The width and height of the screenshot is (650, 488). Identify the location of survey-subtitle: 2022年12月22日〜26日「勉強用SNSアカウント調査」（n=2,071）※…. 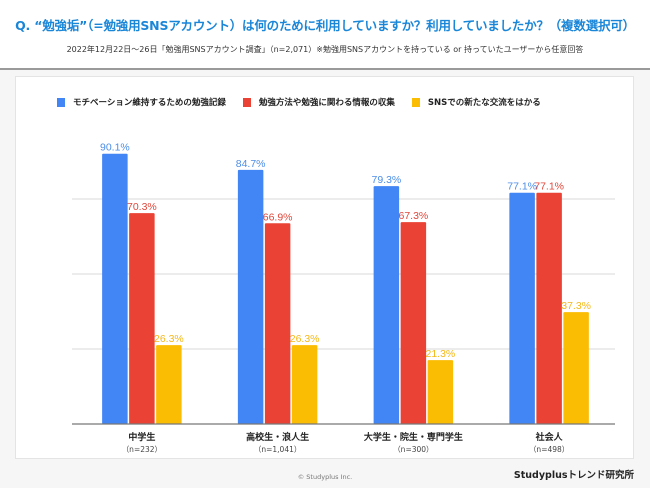
(325, 49).